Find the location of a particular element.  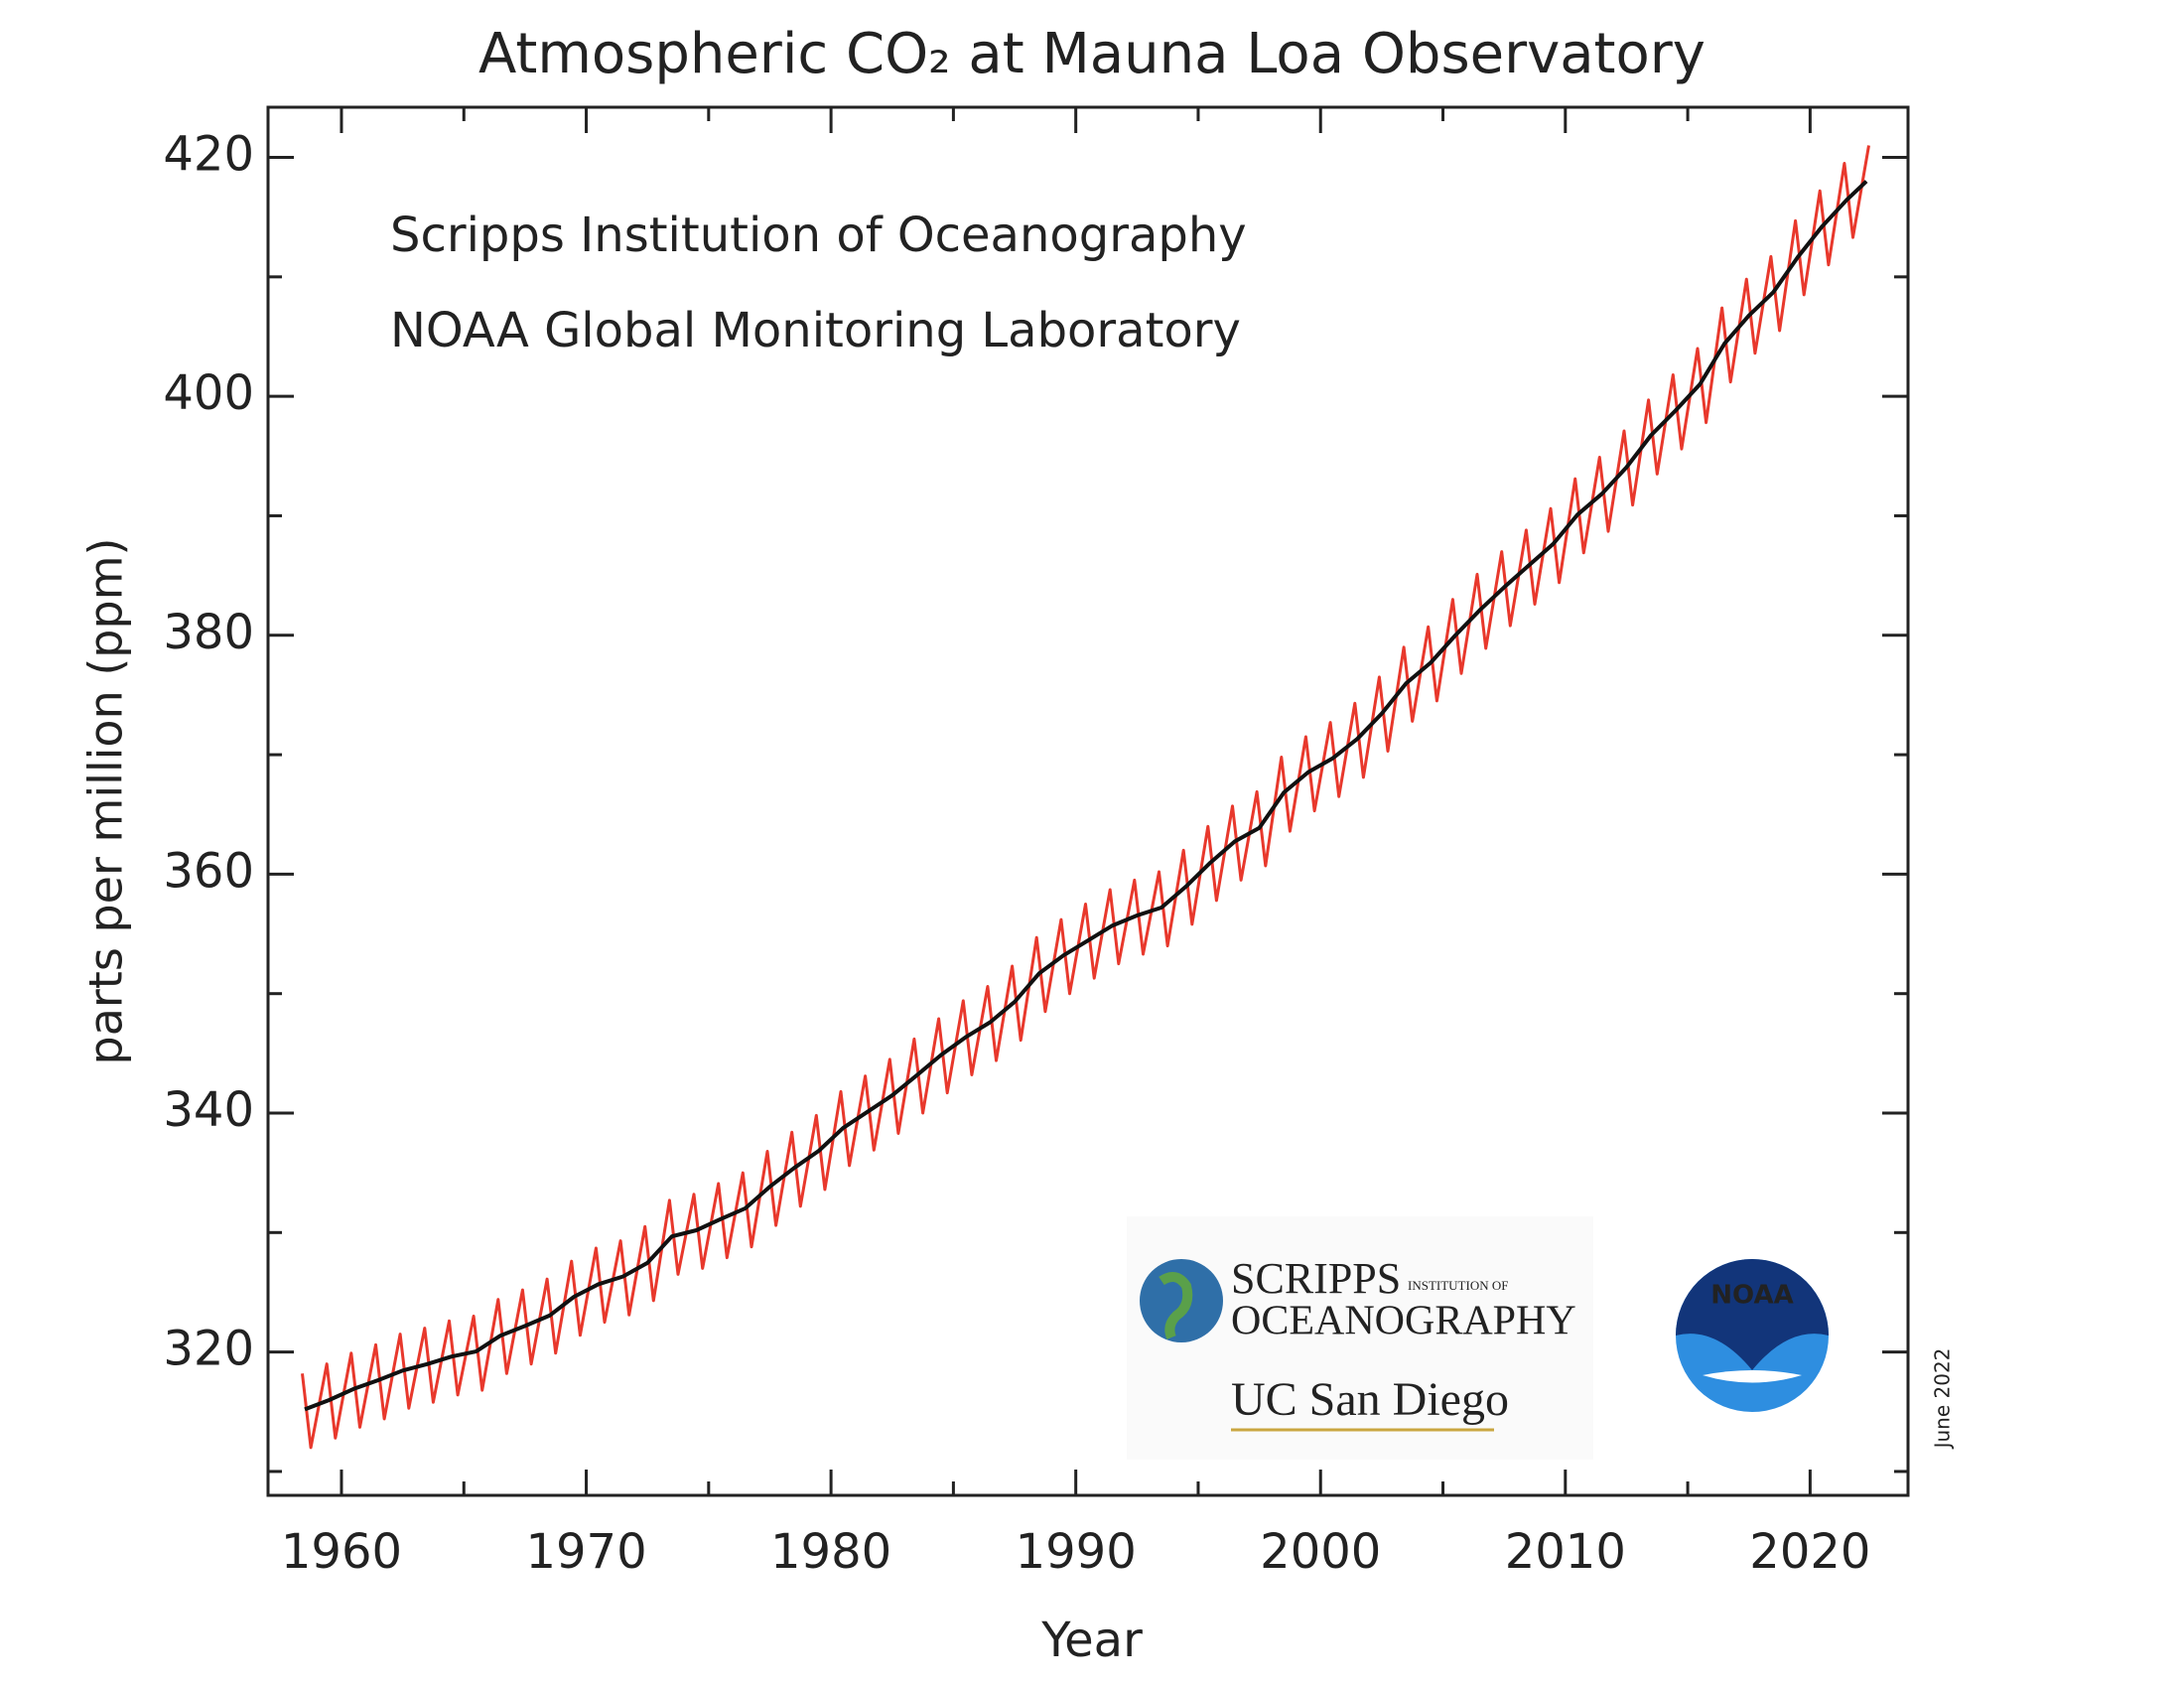

x-tick-label: 2000 is located at coordinates (1320, 1552).